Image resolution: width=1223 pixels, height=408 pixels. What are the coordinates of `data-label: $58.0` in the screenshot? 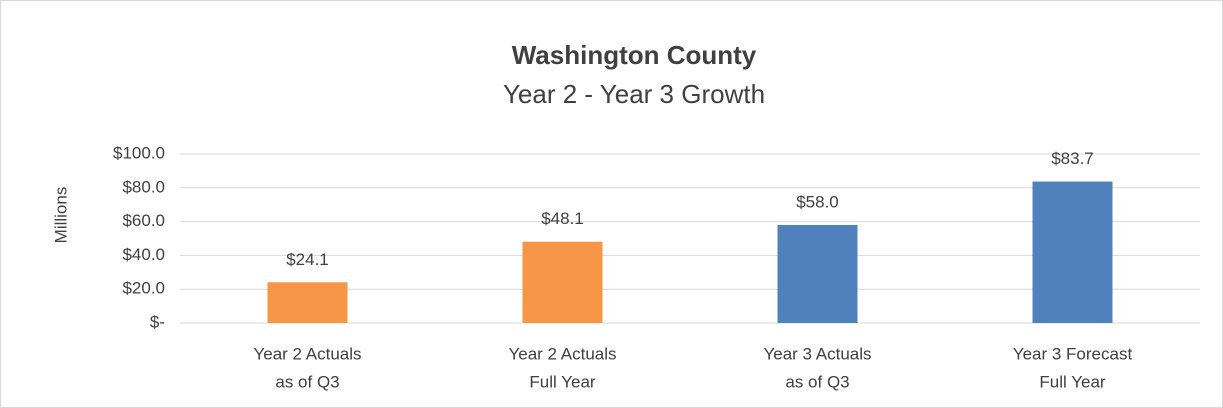 It's located at (817, 201).